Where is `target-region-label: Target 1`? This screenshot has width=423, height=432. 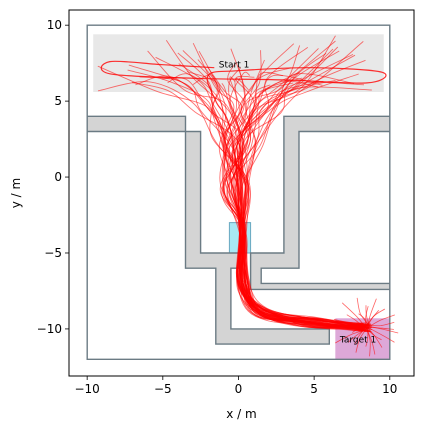 target-region-label: Target 1 is located at coordinates (357, 341).